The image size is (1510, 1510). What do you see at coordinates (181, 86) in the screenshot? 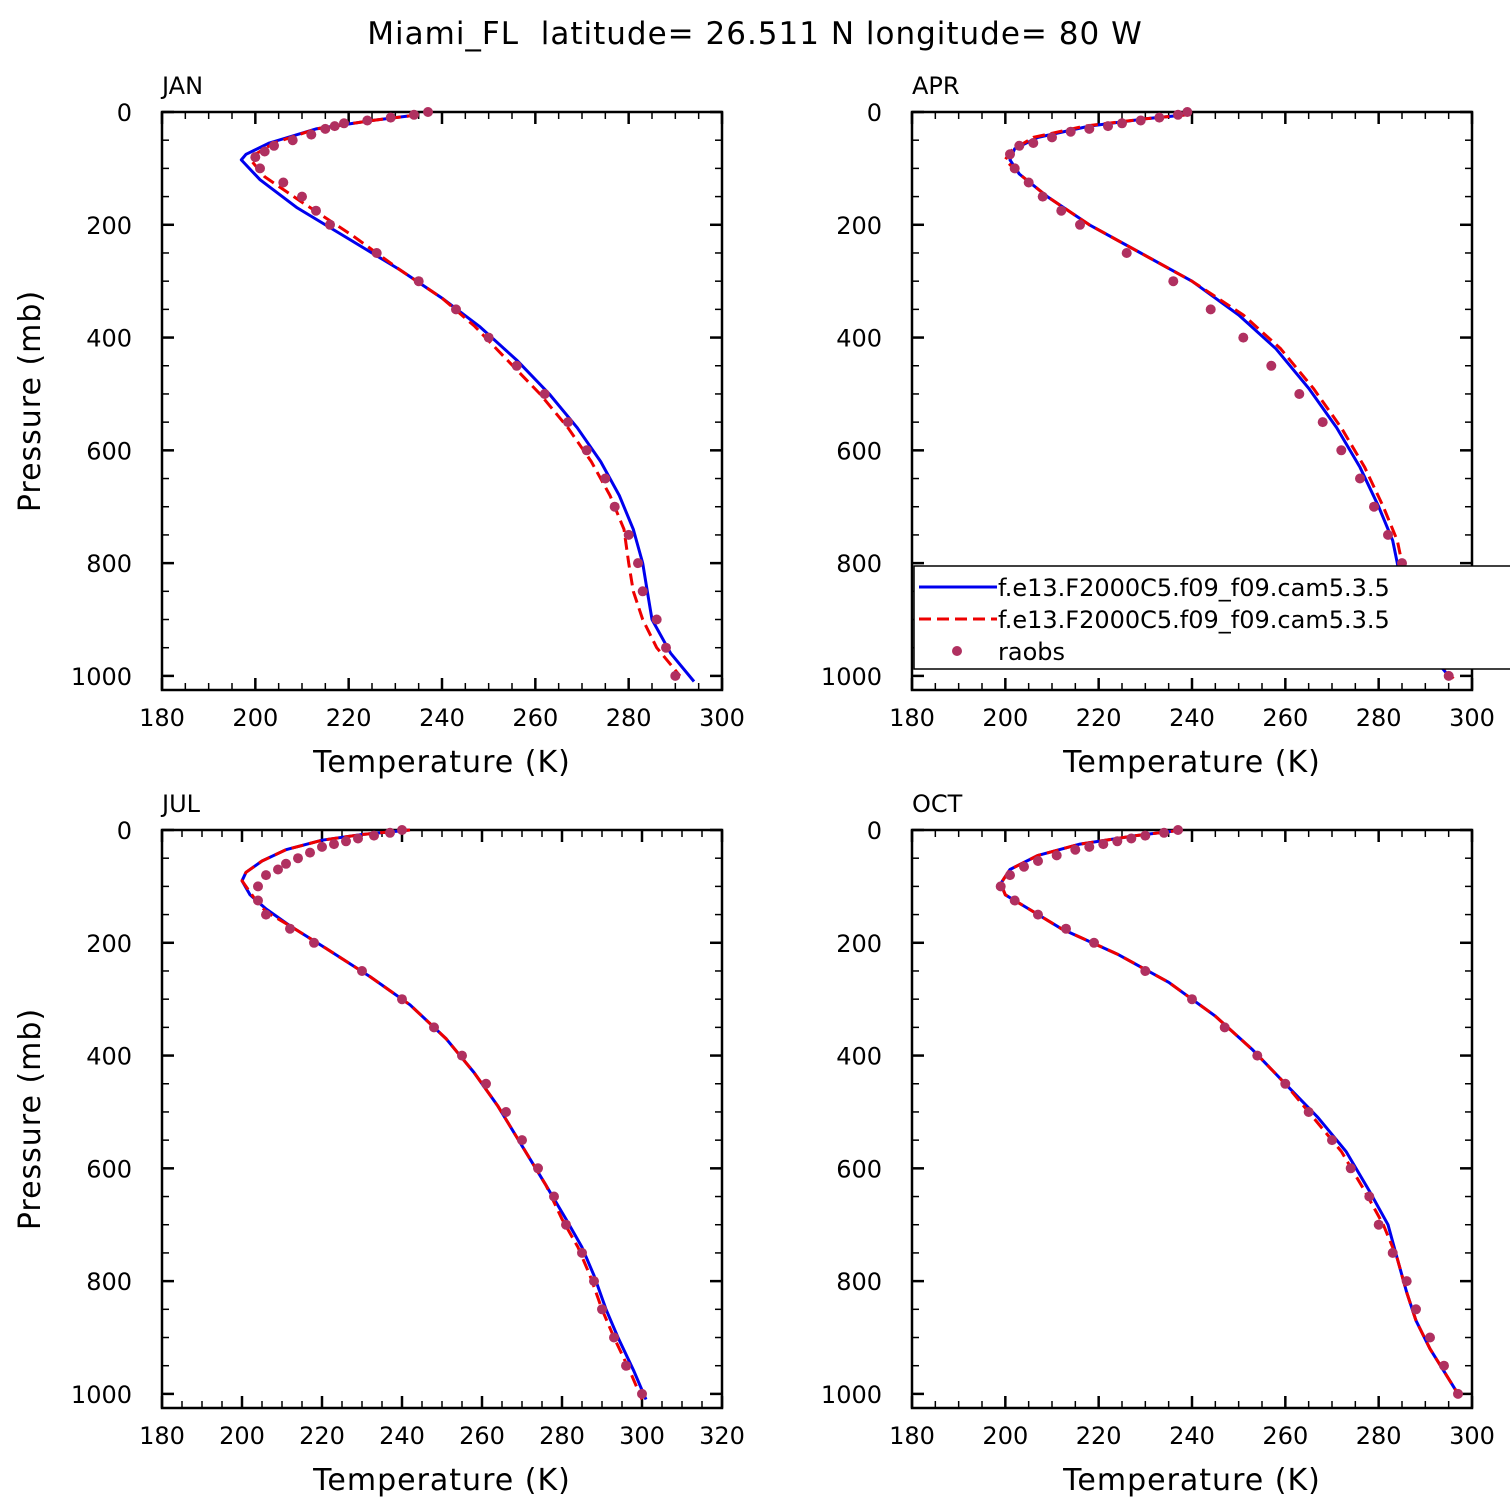
I see `panel-title: JAN` at bounding box center [181, 86].